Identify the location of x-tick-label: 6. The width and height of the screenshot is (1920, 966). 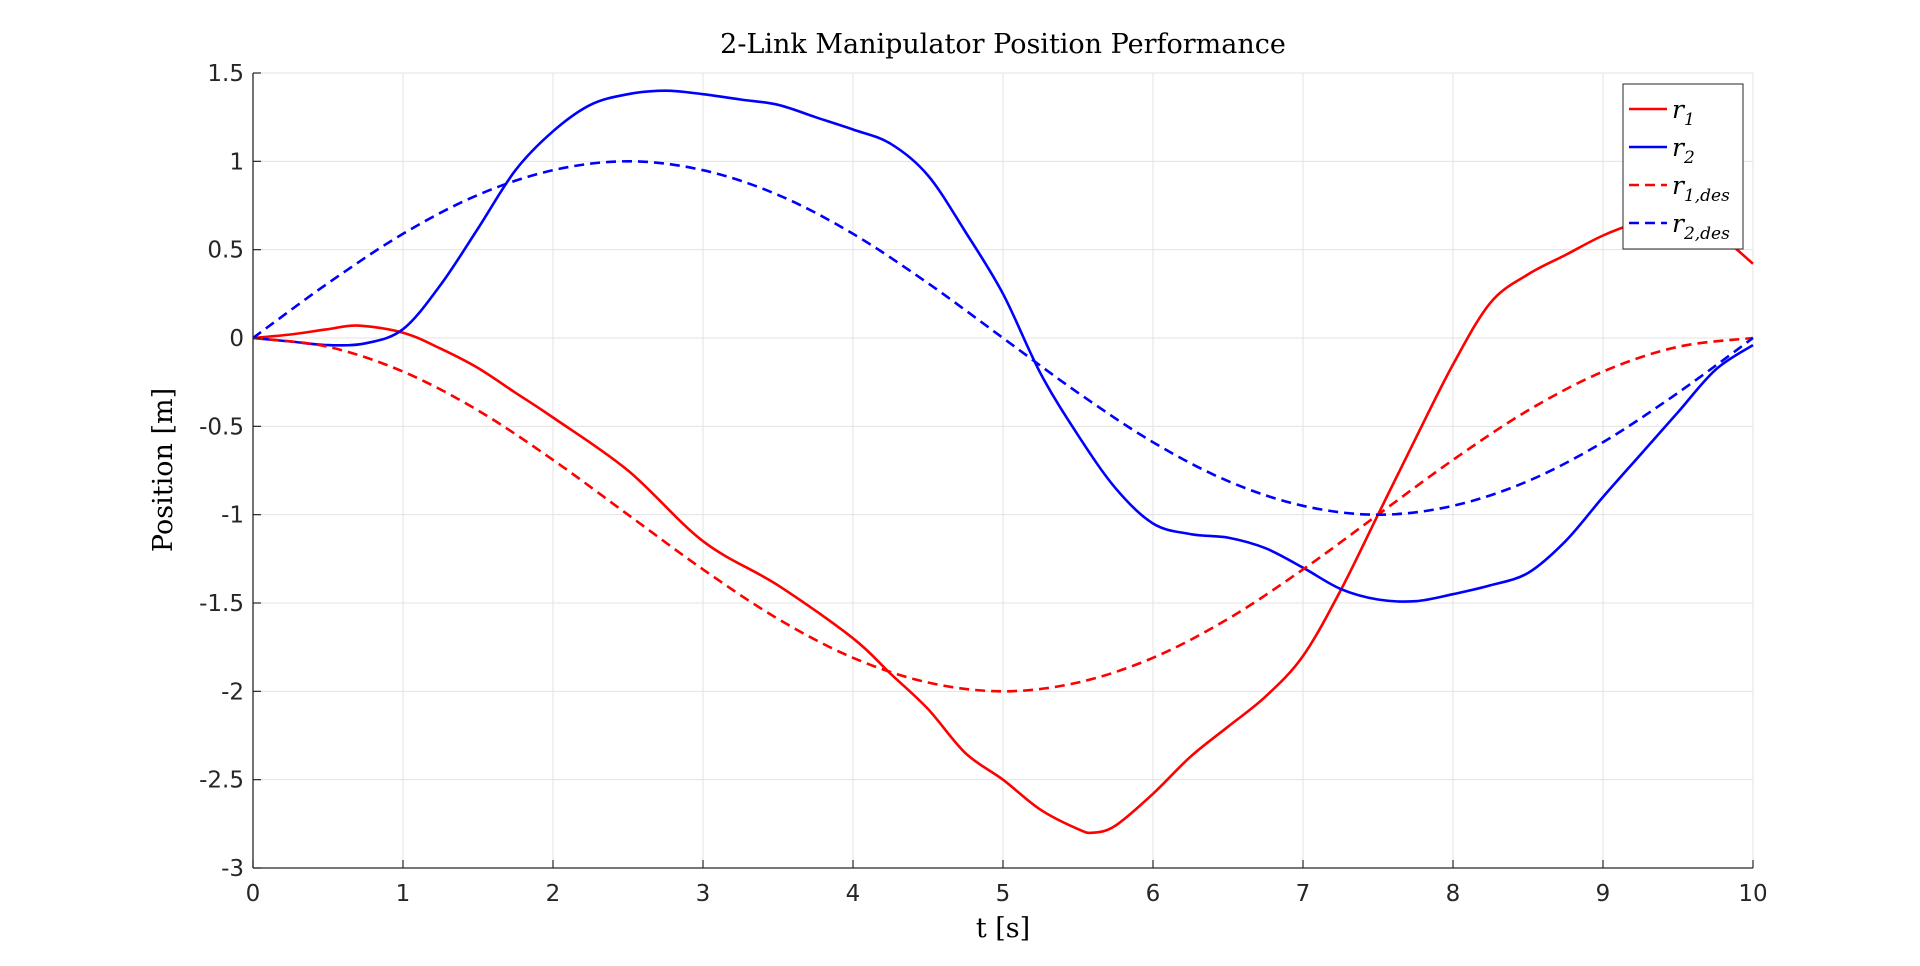
(1153, 894).